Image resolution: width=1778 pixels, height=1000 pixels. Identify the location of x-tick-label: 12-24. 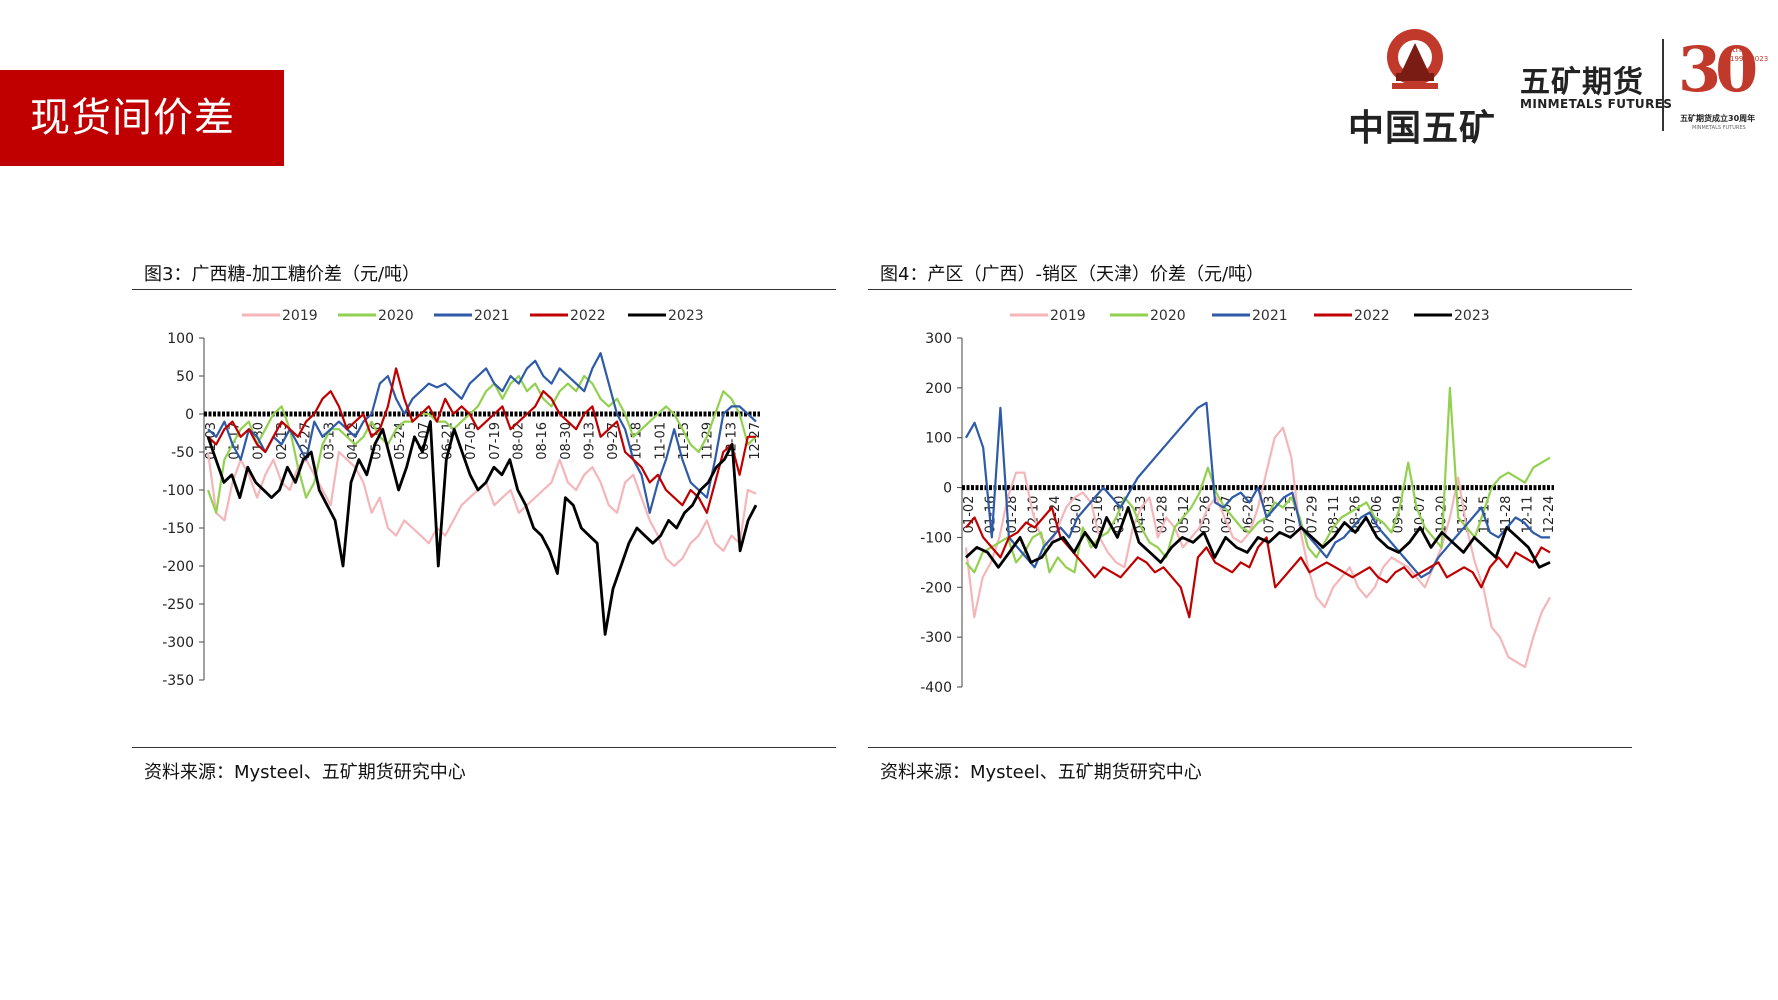
(1549, 515).